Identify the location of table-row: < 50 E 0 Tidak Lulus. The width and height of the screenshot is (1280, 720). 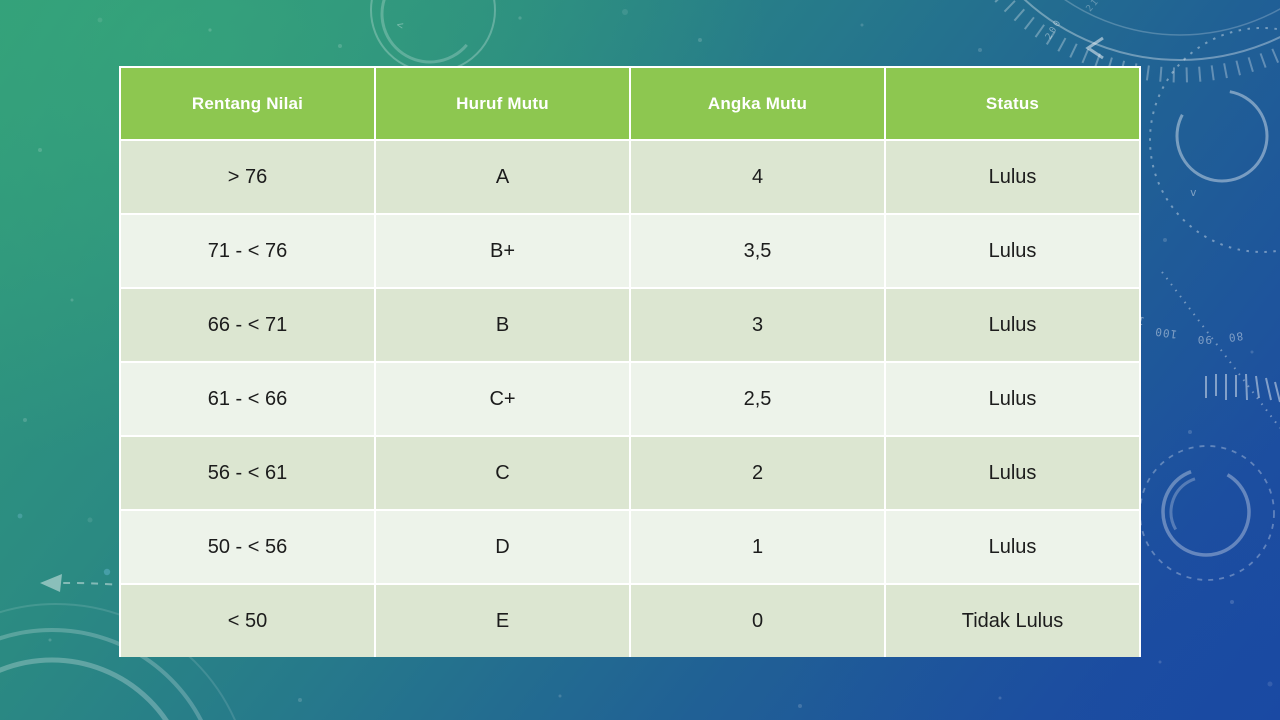
(630, 620).